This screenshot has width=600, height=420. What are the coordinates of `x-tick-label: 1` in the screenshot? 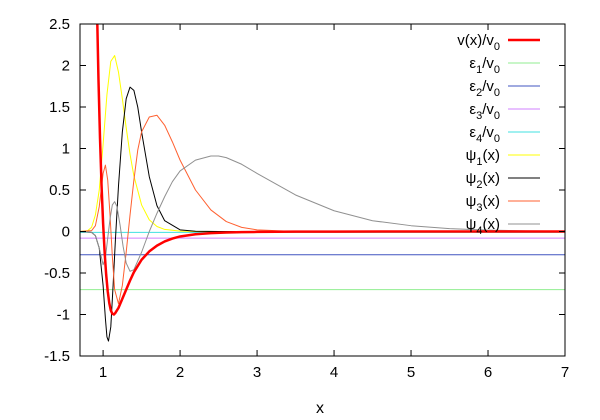 It's located at (103, 372).